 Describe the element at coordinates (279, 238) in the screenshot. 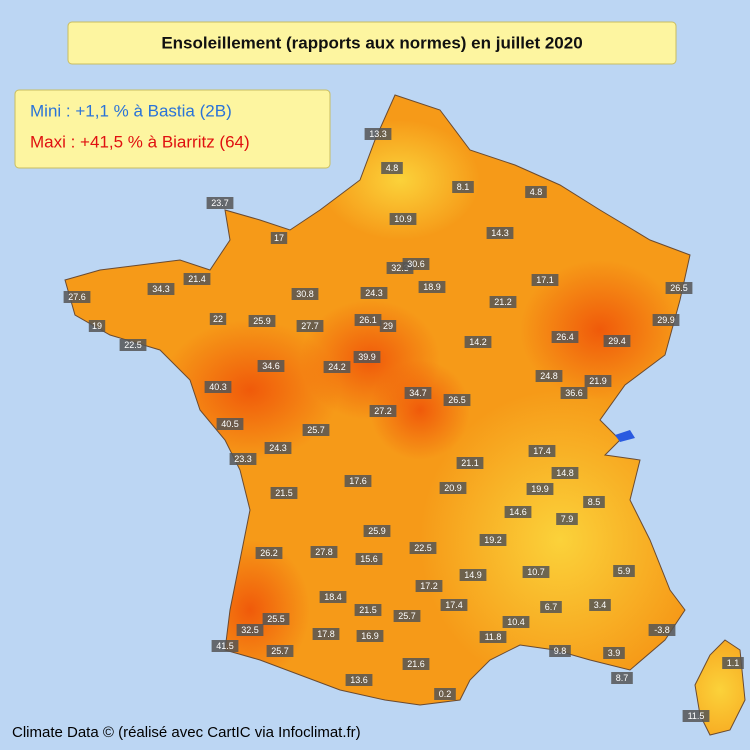

I see `station-value: 17` at that location.